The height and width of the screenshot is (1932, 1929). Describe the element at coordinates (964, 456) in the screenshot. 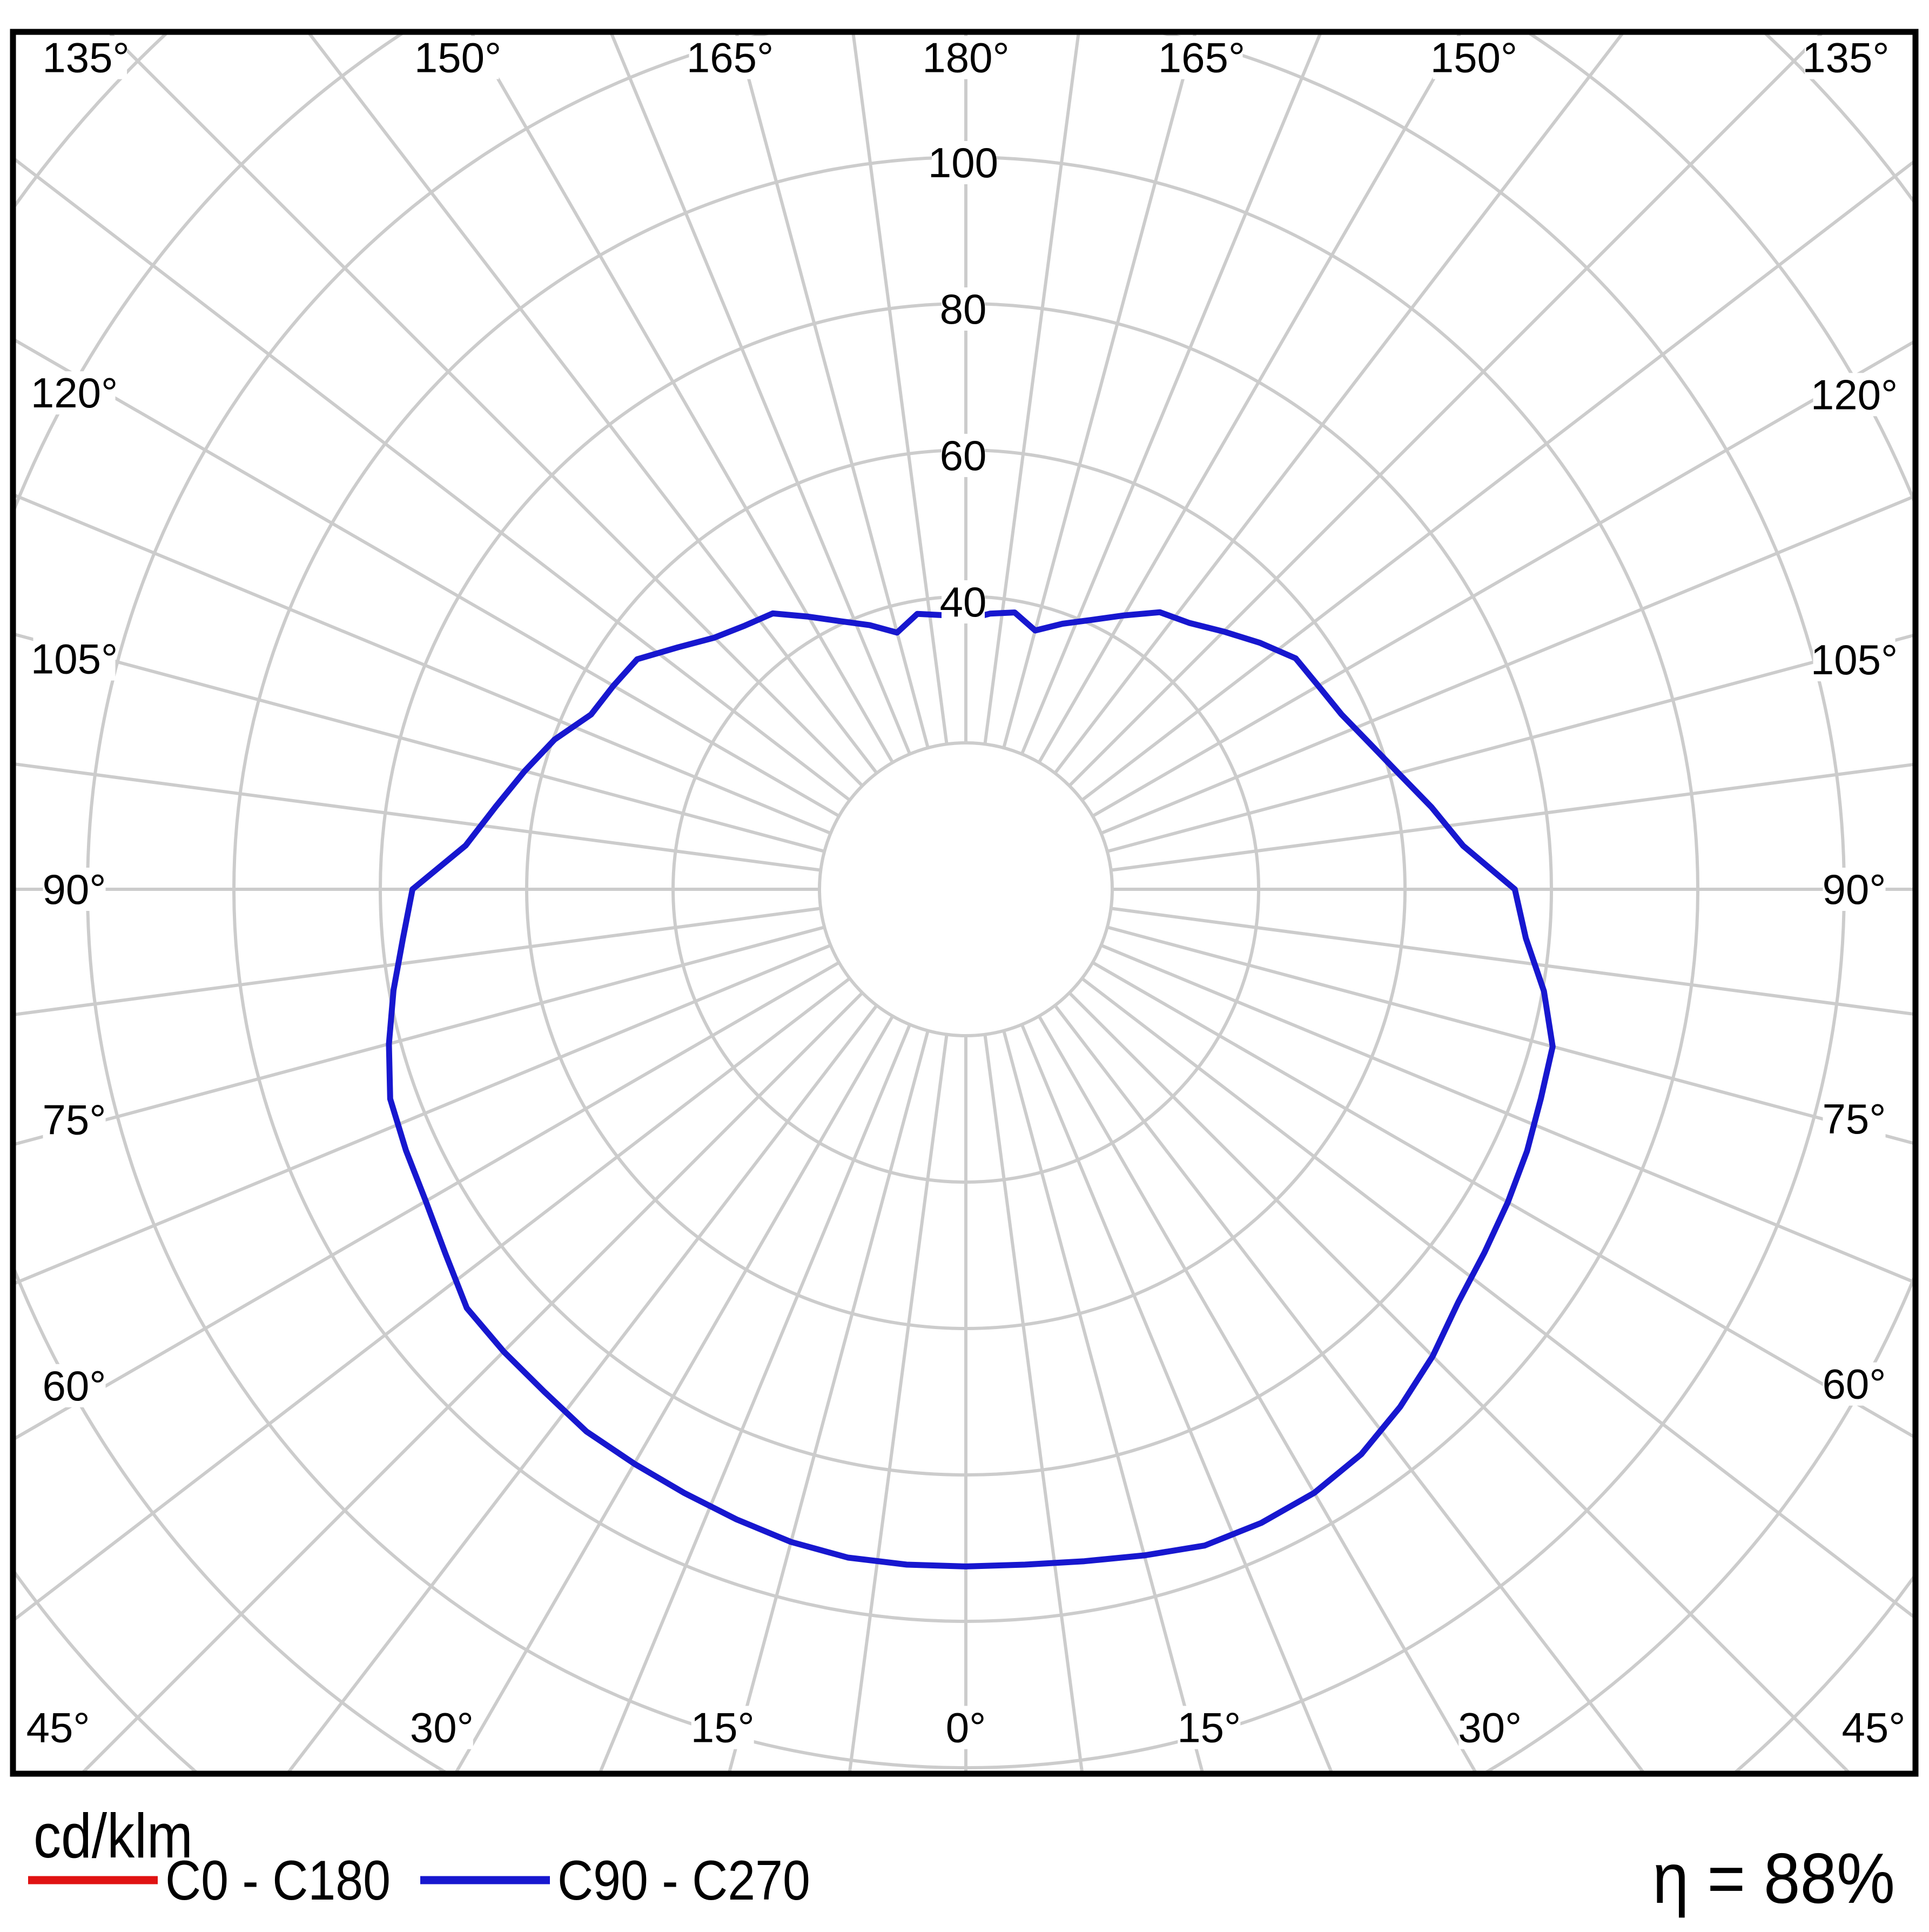

I see `radial-tick-label: 60` at that location.